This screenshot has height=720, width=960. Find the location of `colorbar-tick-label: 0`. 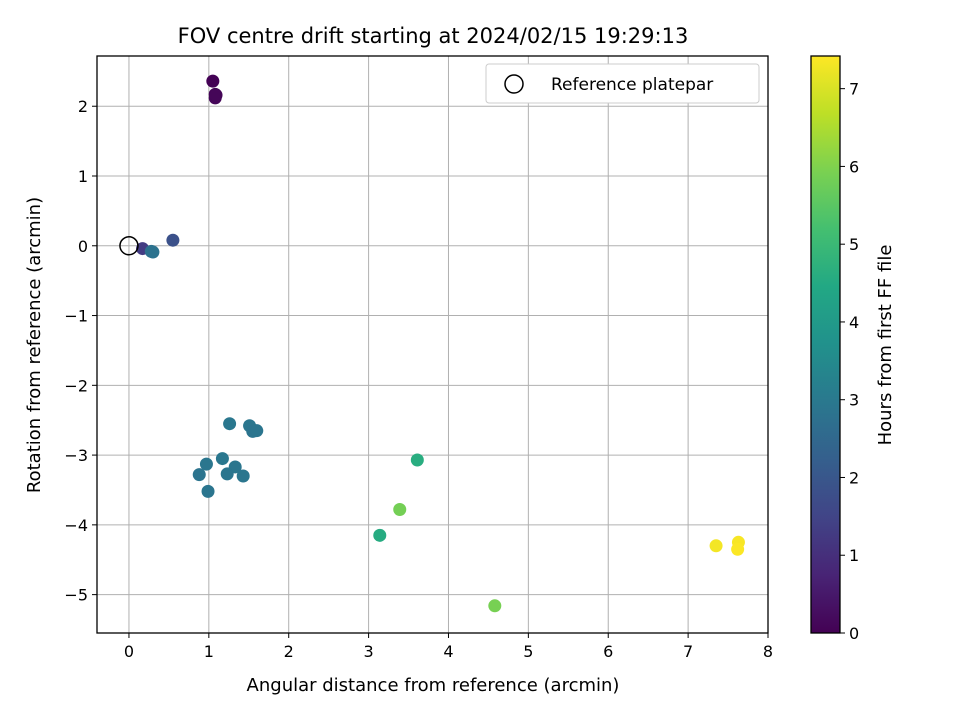

colorbar-tick-label: 0 is located at coordinates (854, 633).